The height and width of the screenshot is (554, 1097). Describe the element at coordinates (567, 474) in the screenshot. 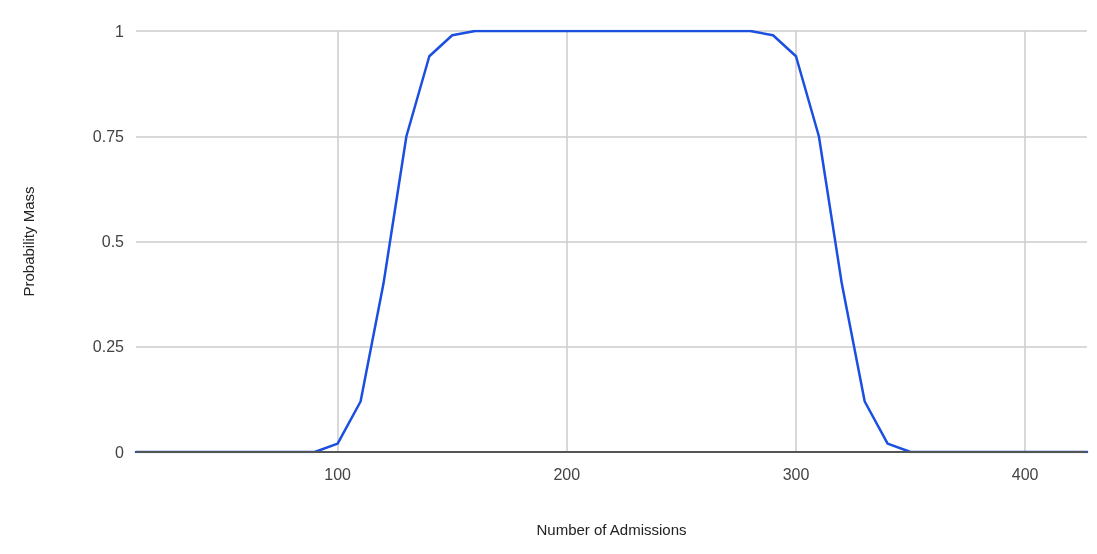

I see `x-tick-label: 200` at that location.